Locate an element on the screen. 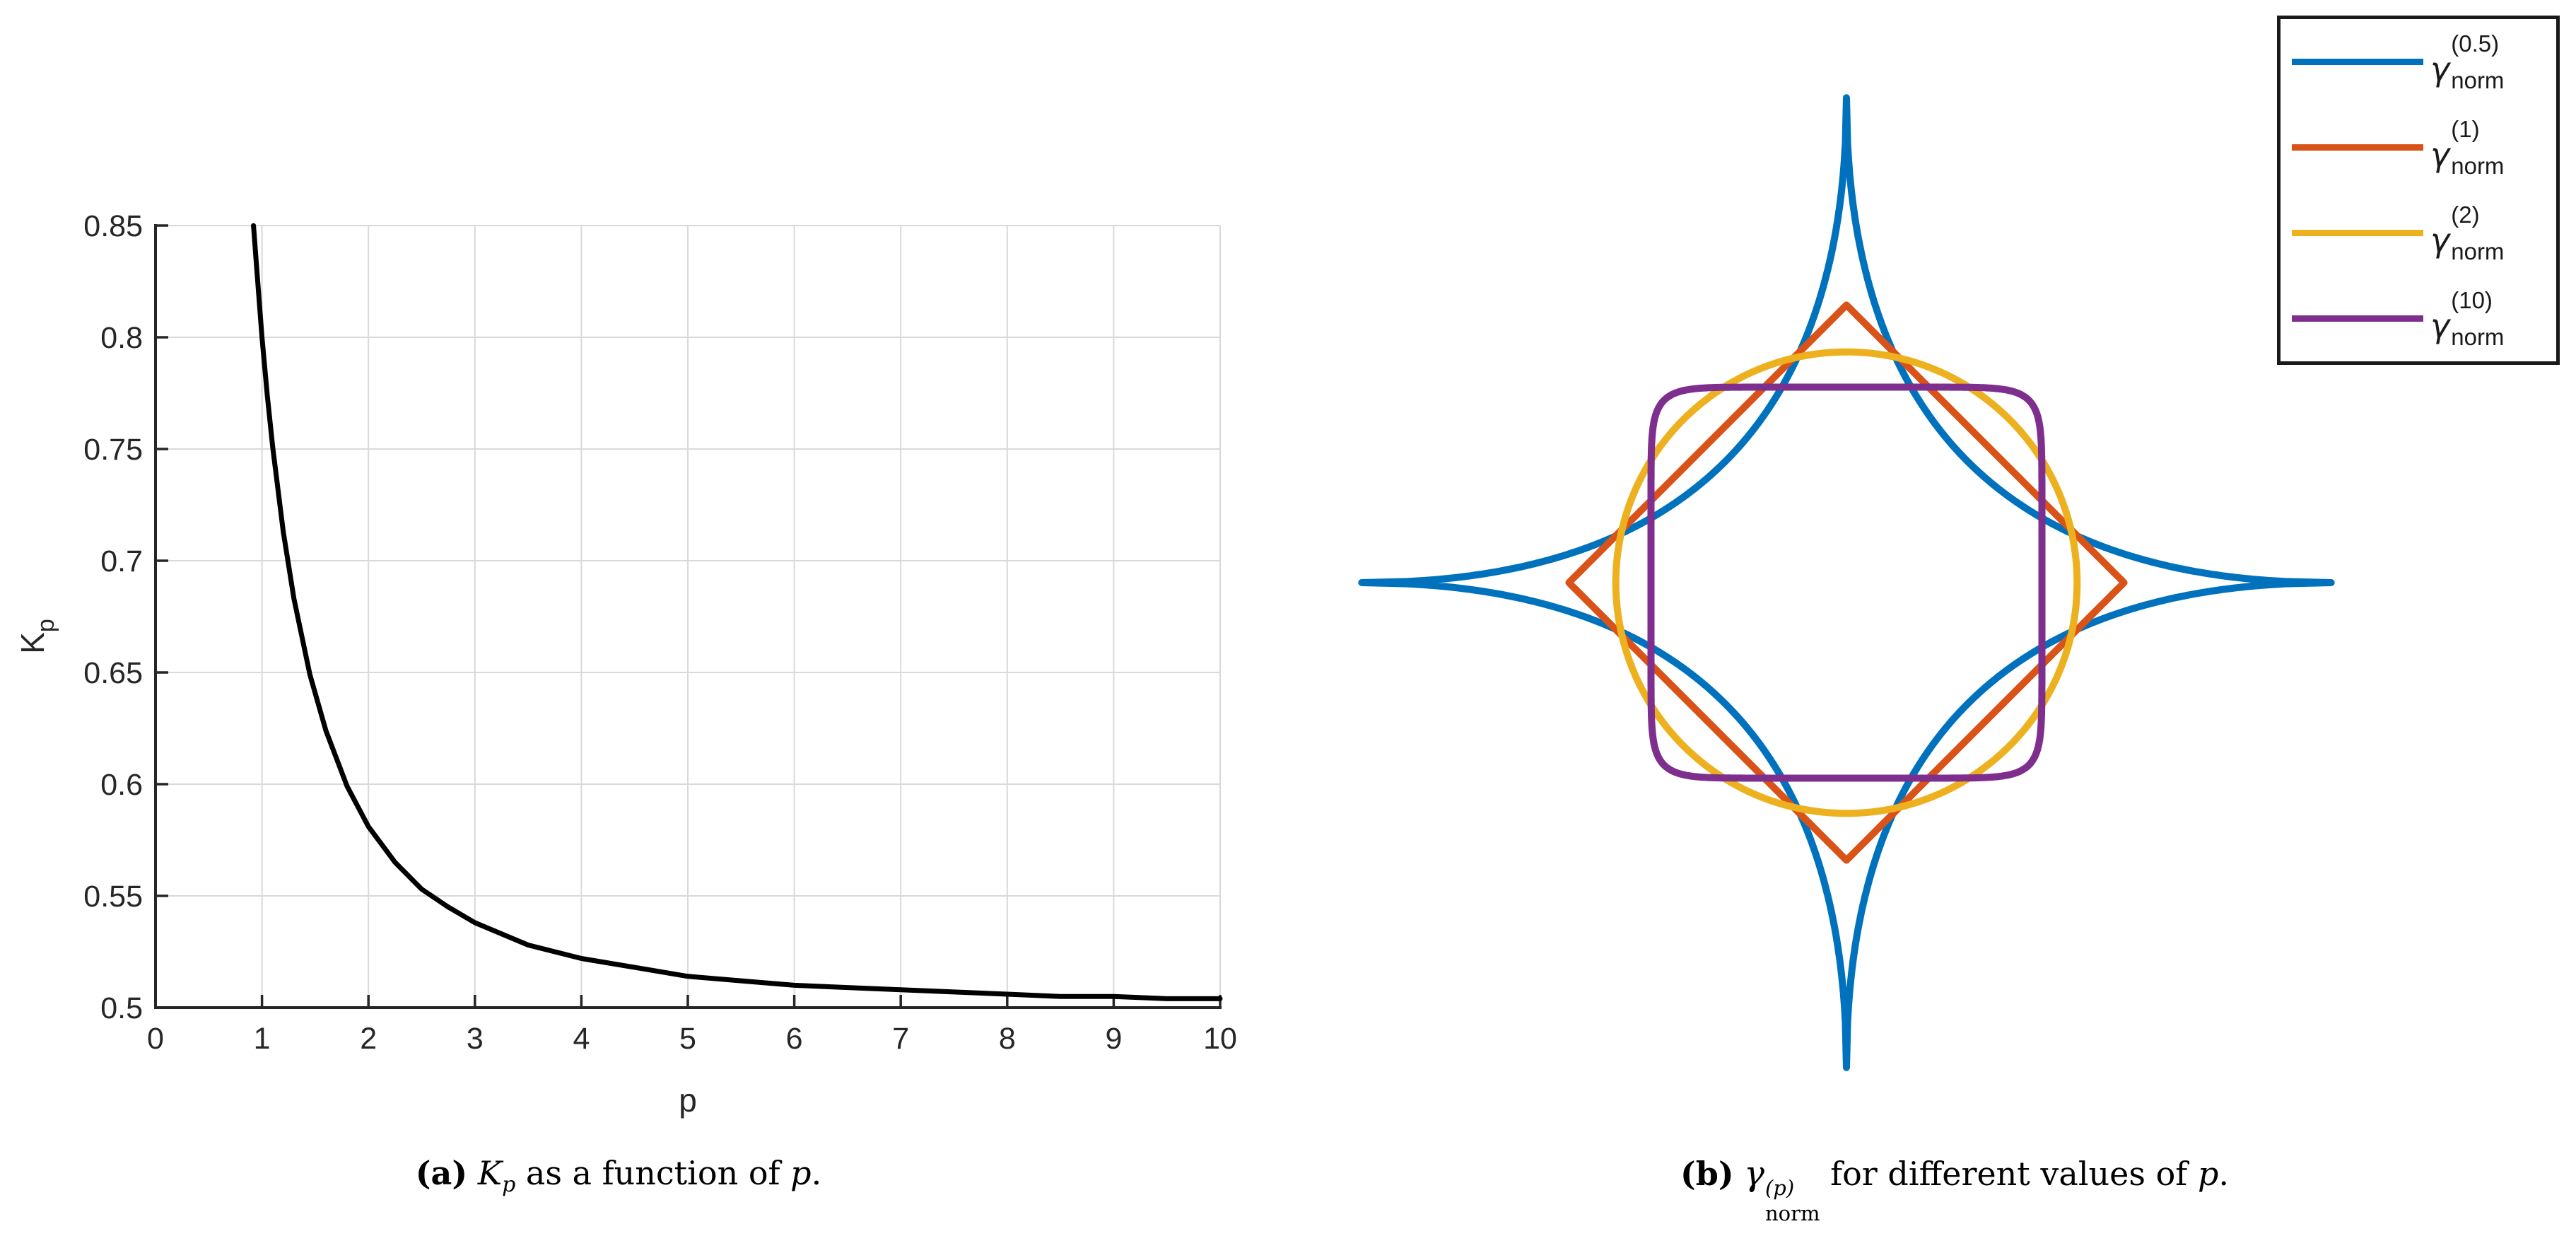 The width and height of the screenshot is (2576, 1236). legend-label: γ (2) norm is located at coordinates (2467, 233).